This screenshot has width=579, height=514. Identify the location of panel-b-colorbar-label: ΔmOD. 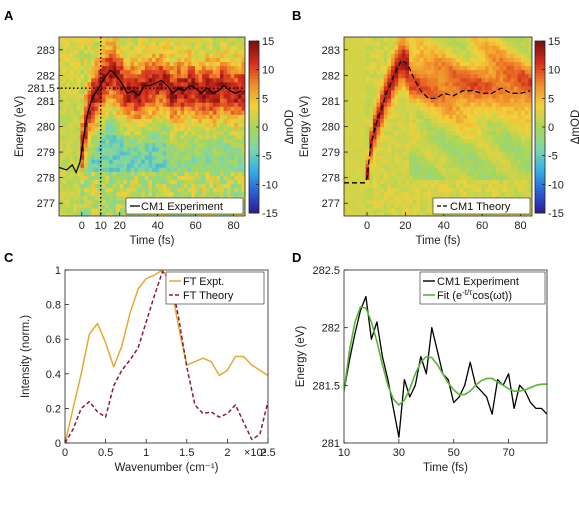
(574, 127).